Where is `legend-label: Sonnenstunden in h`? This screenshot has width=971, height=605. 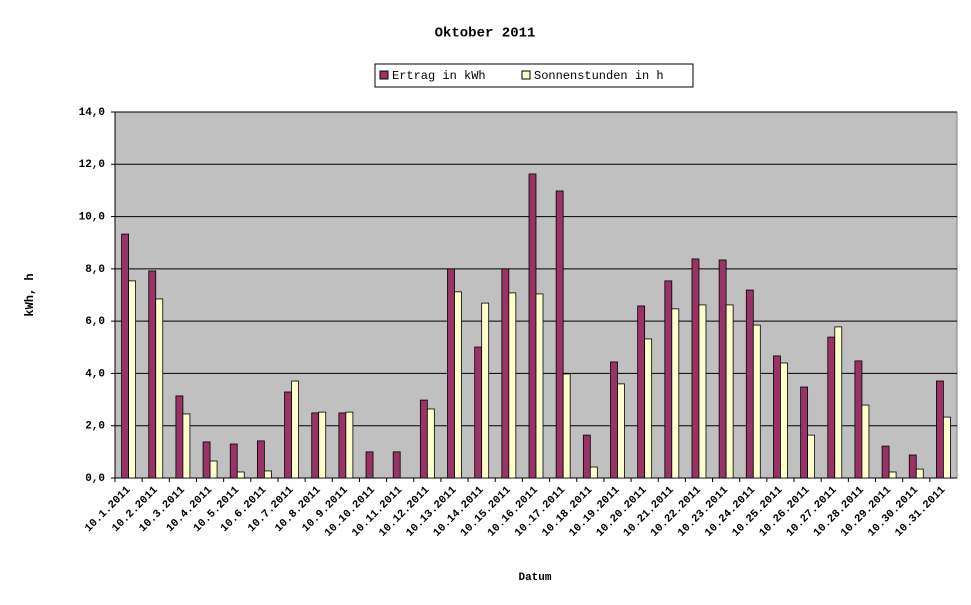
legend-label: Sonnenstunden in h is located at coordinates (599, 76).